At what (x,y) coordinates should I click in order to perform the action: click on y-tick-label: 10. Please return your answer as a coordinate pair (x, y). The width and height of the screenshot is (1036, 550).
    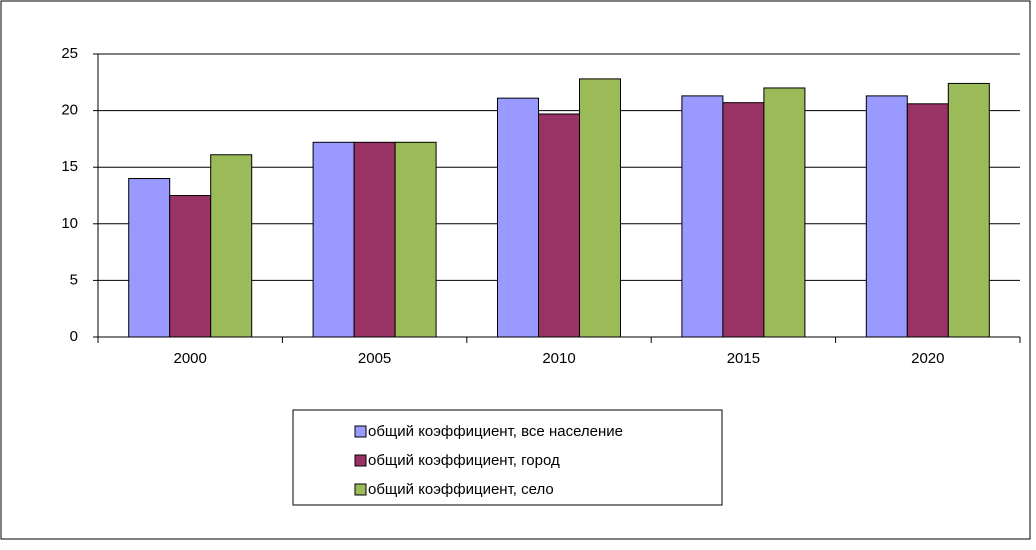
    Looking at the image, I should click on (69, 223).